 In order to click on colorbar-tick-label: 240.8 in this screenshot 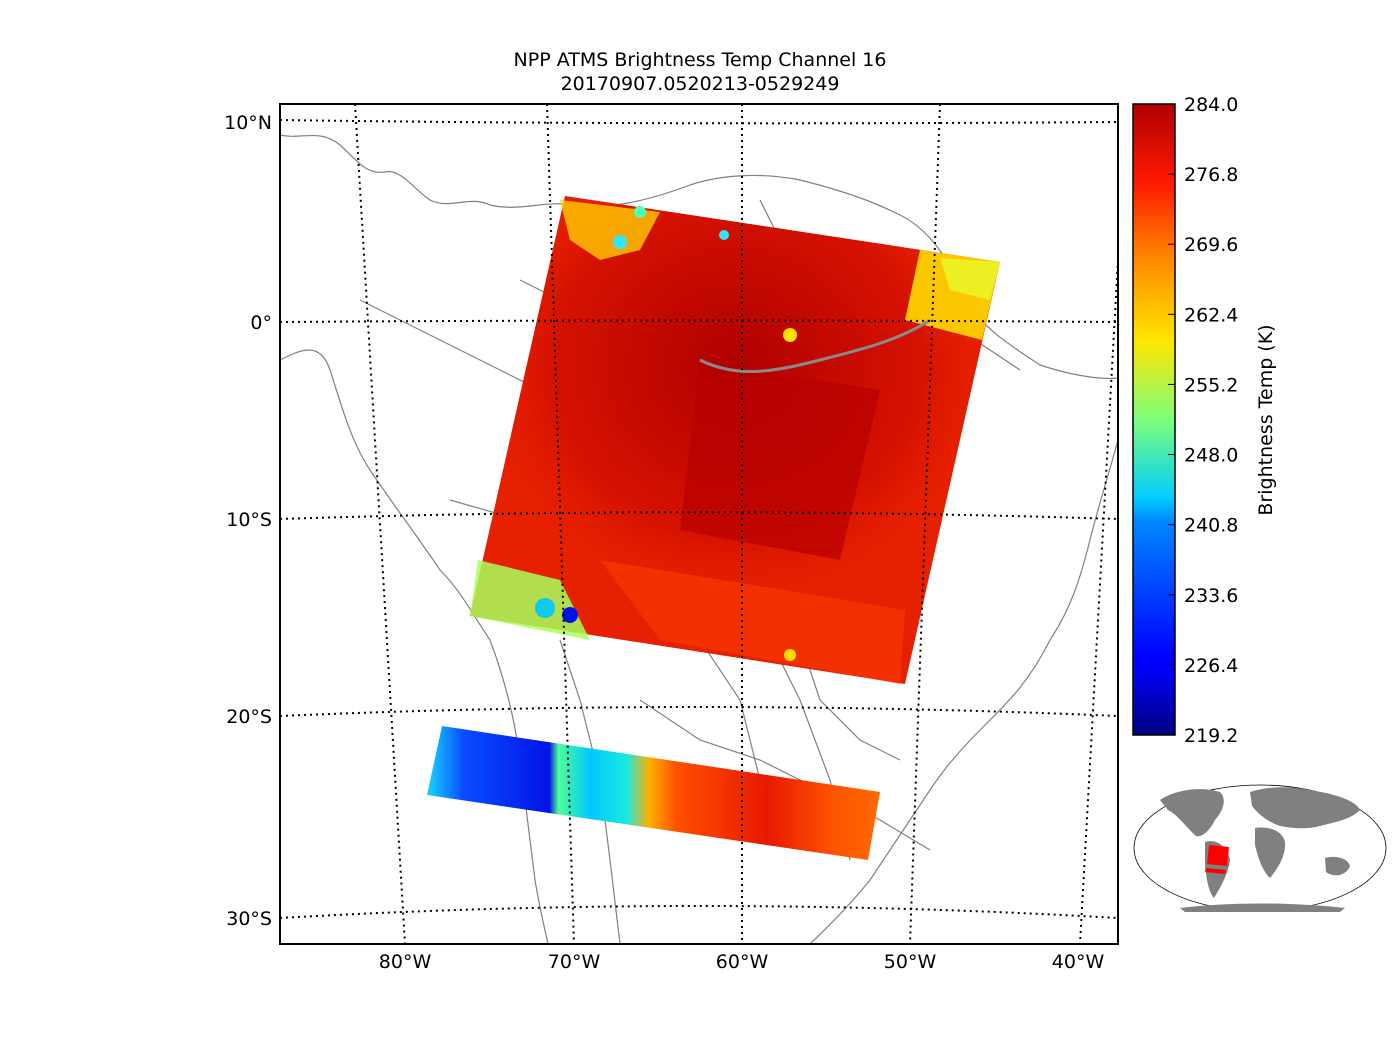, I will do `click(1211, 526)`.